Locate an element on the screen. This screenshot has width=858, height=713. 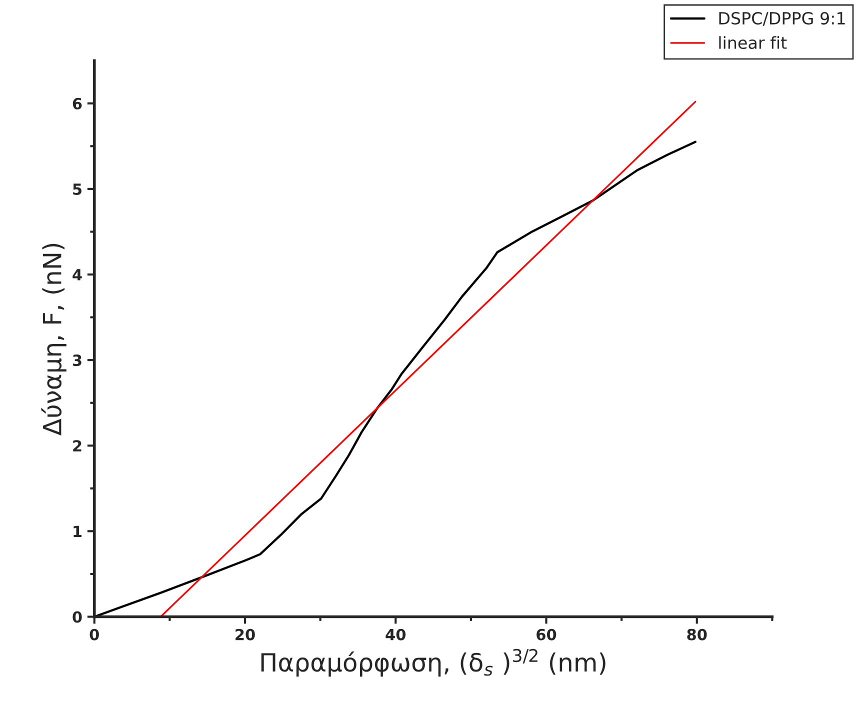
y-tick-label: 6 is located at coordinates (77, 104).